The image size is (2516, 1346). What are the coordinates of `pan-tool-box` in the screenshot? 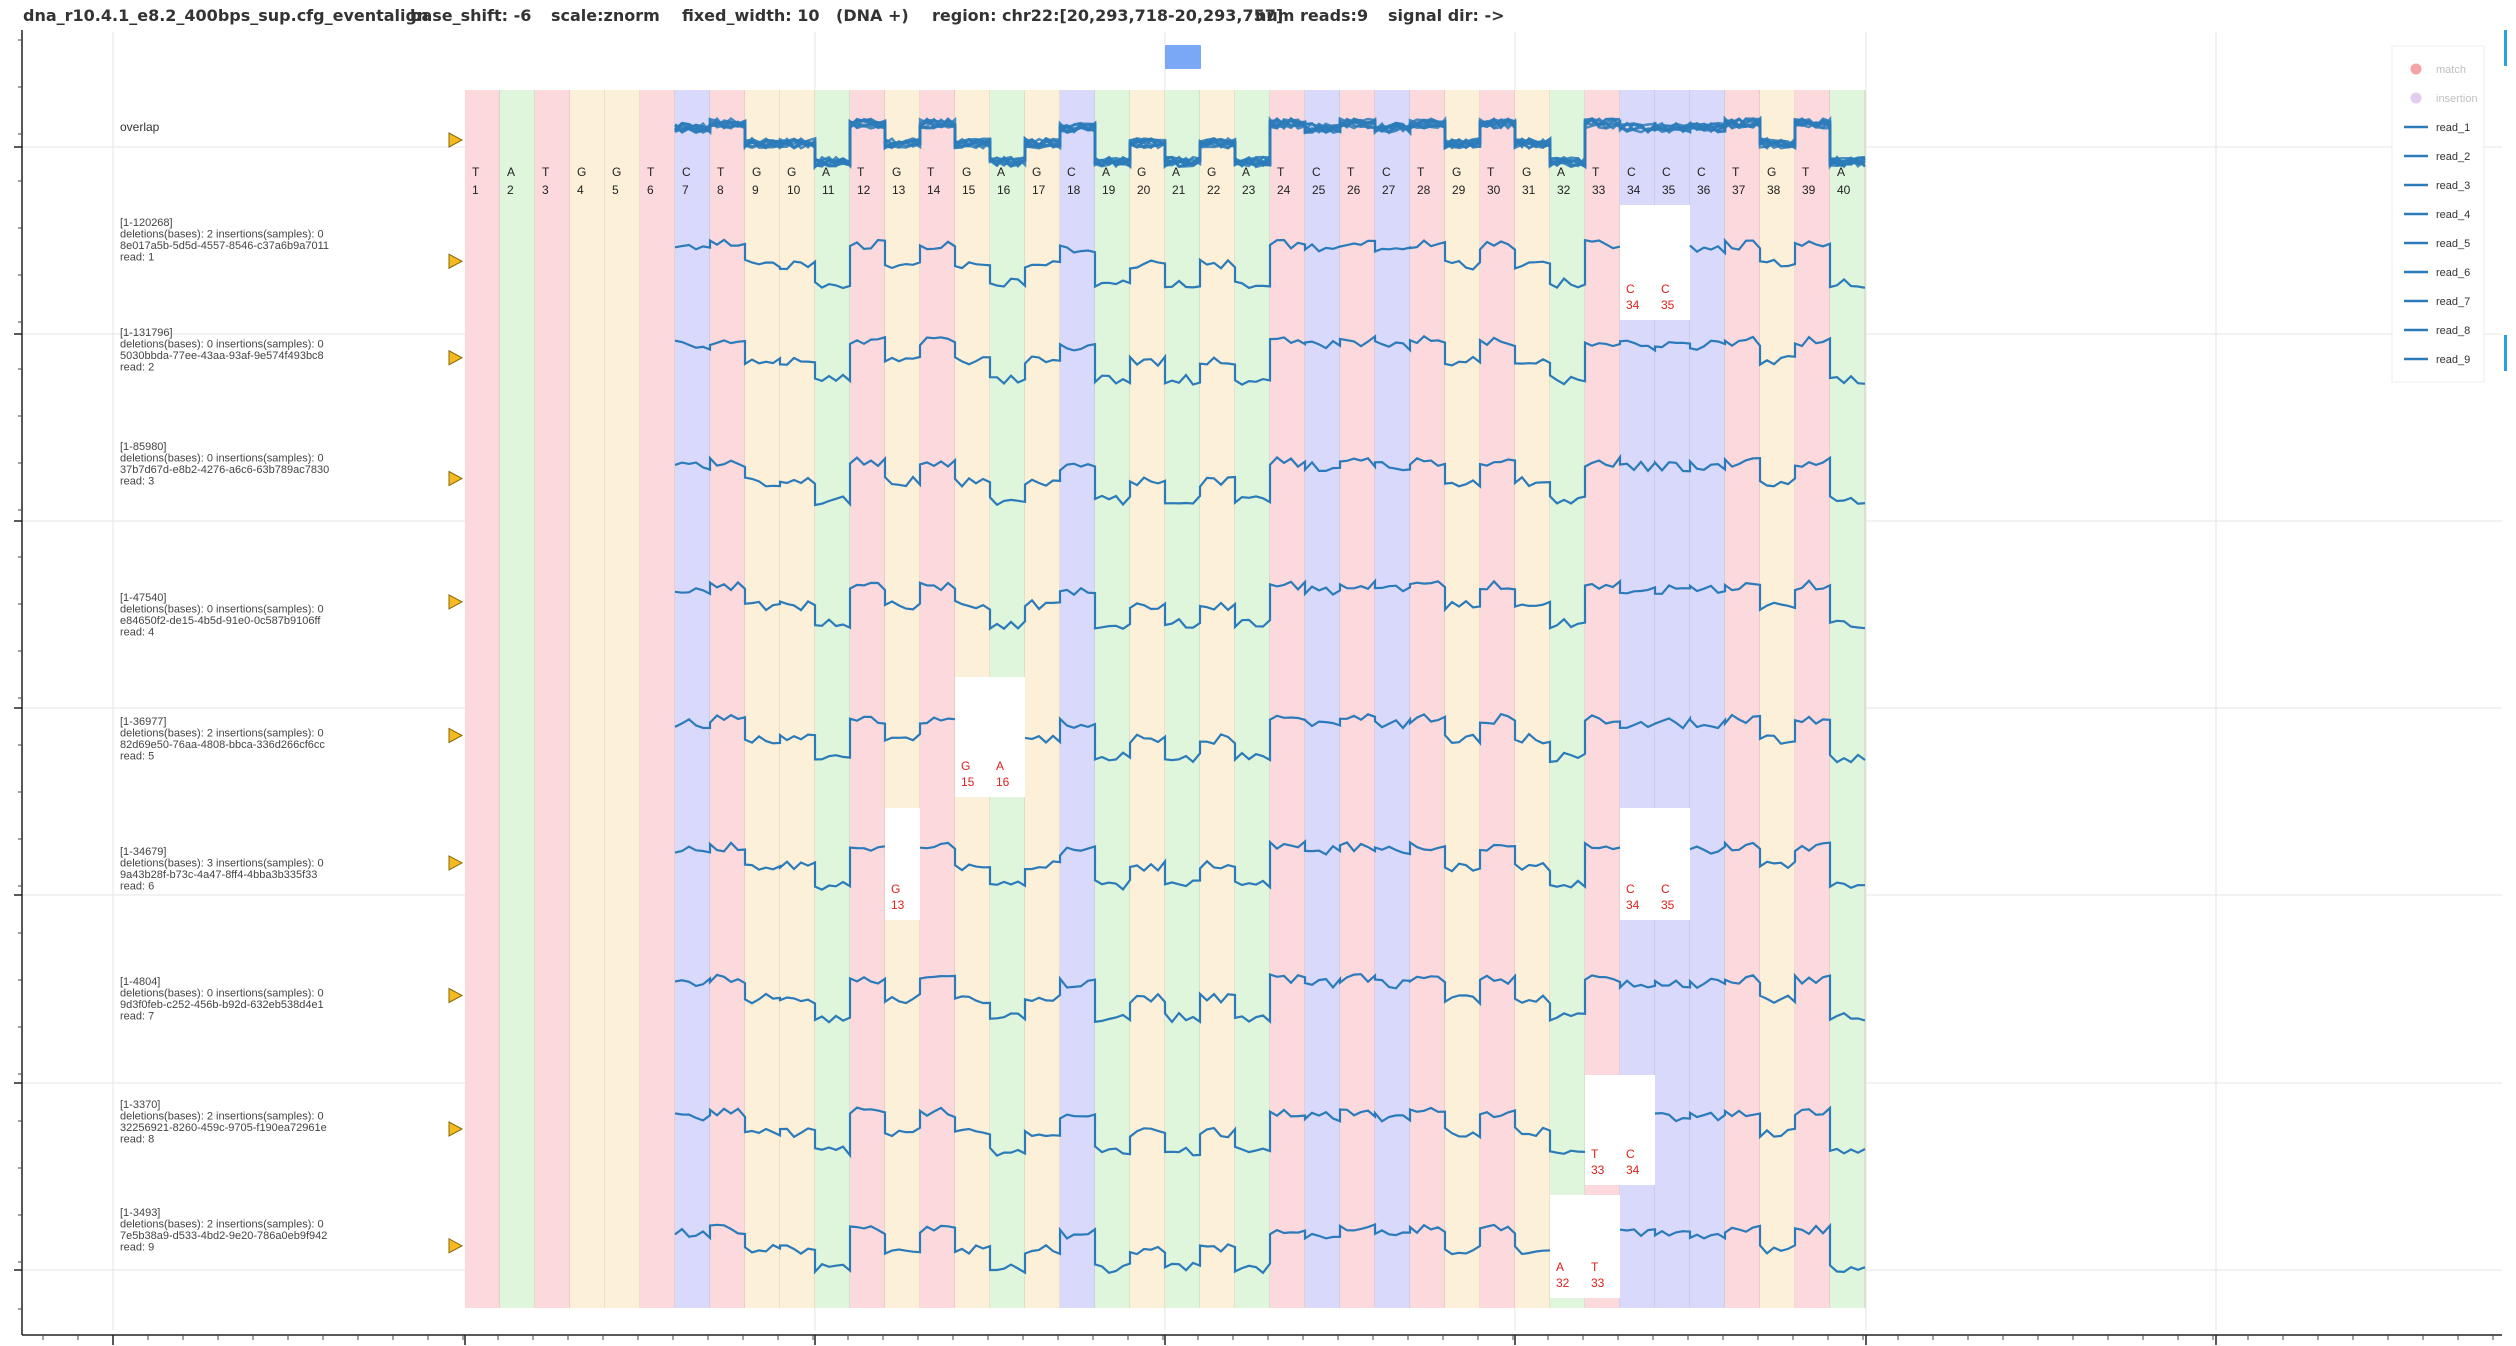 It's located at (1183, 57).